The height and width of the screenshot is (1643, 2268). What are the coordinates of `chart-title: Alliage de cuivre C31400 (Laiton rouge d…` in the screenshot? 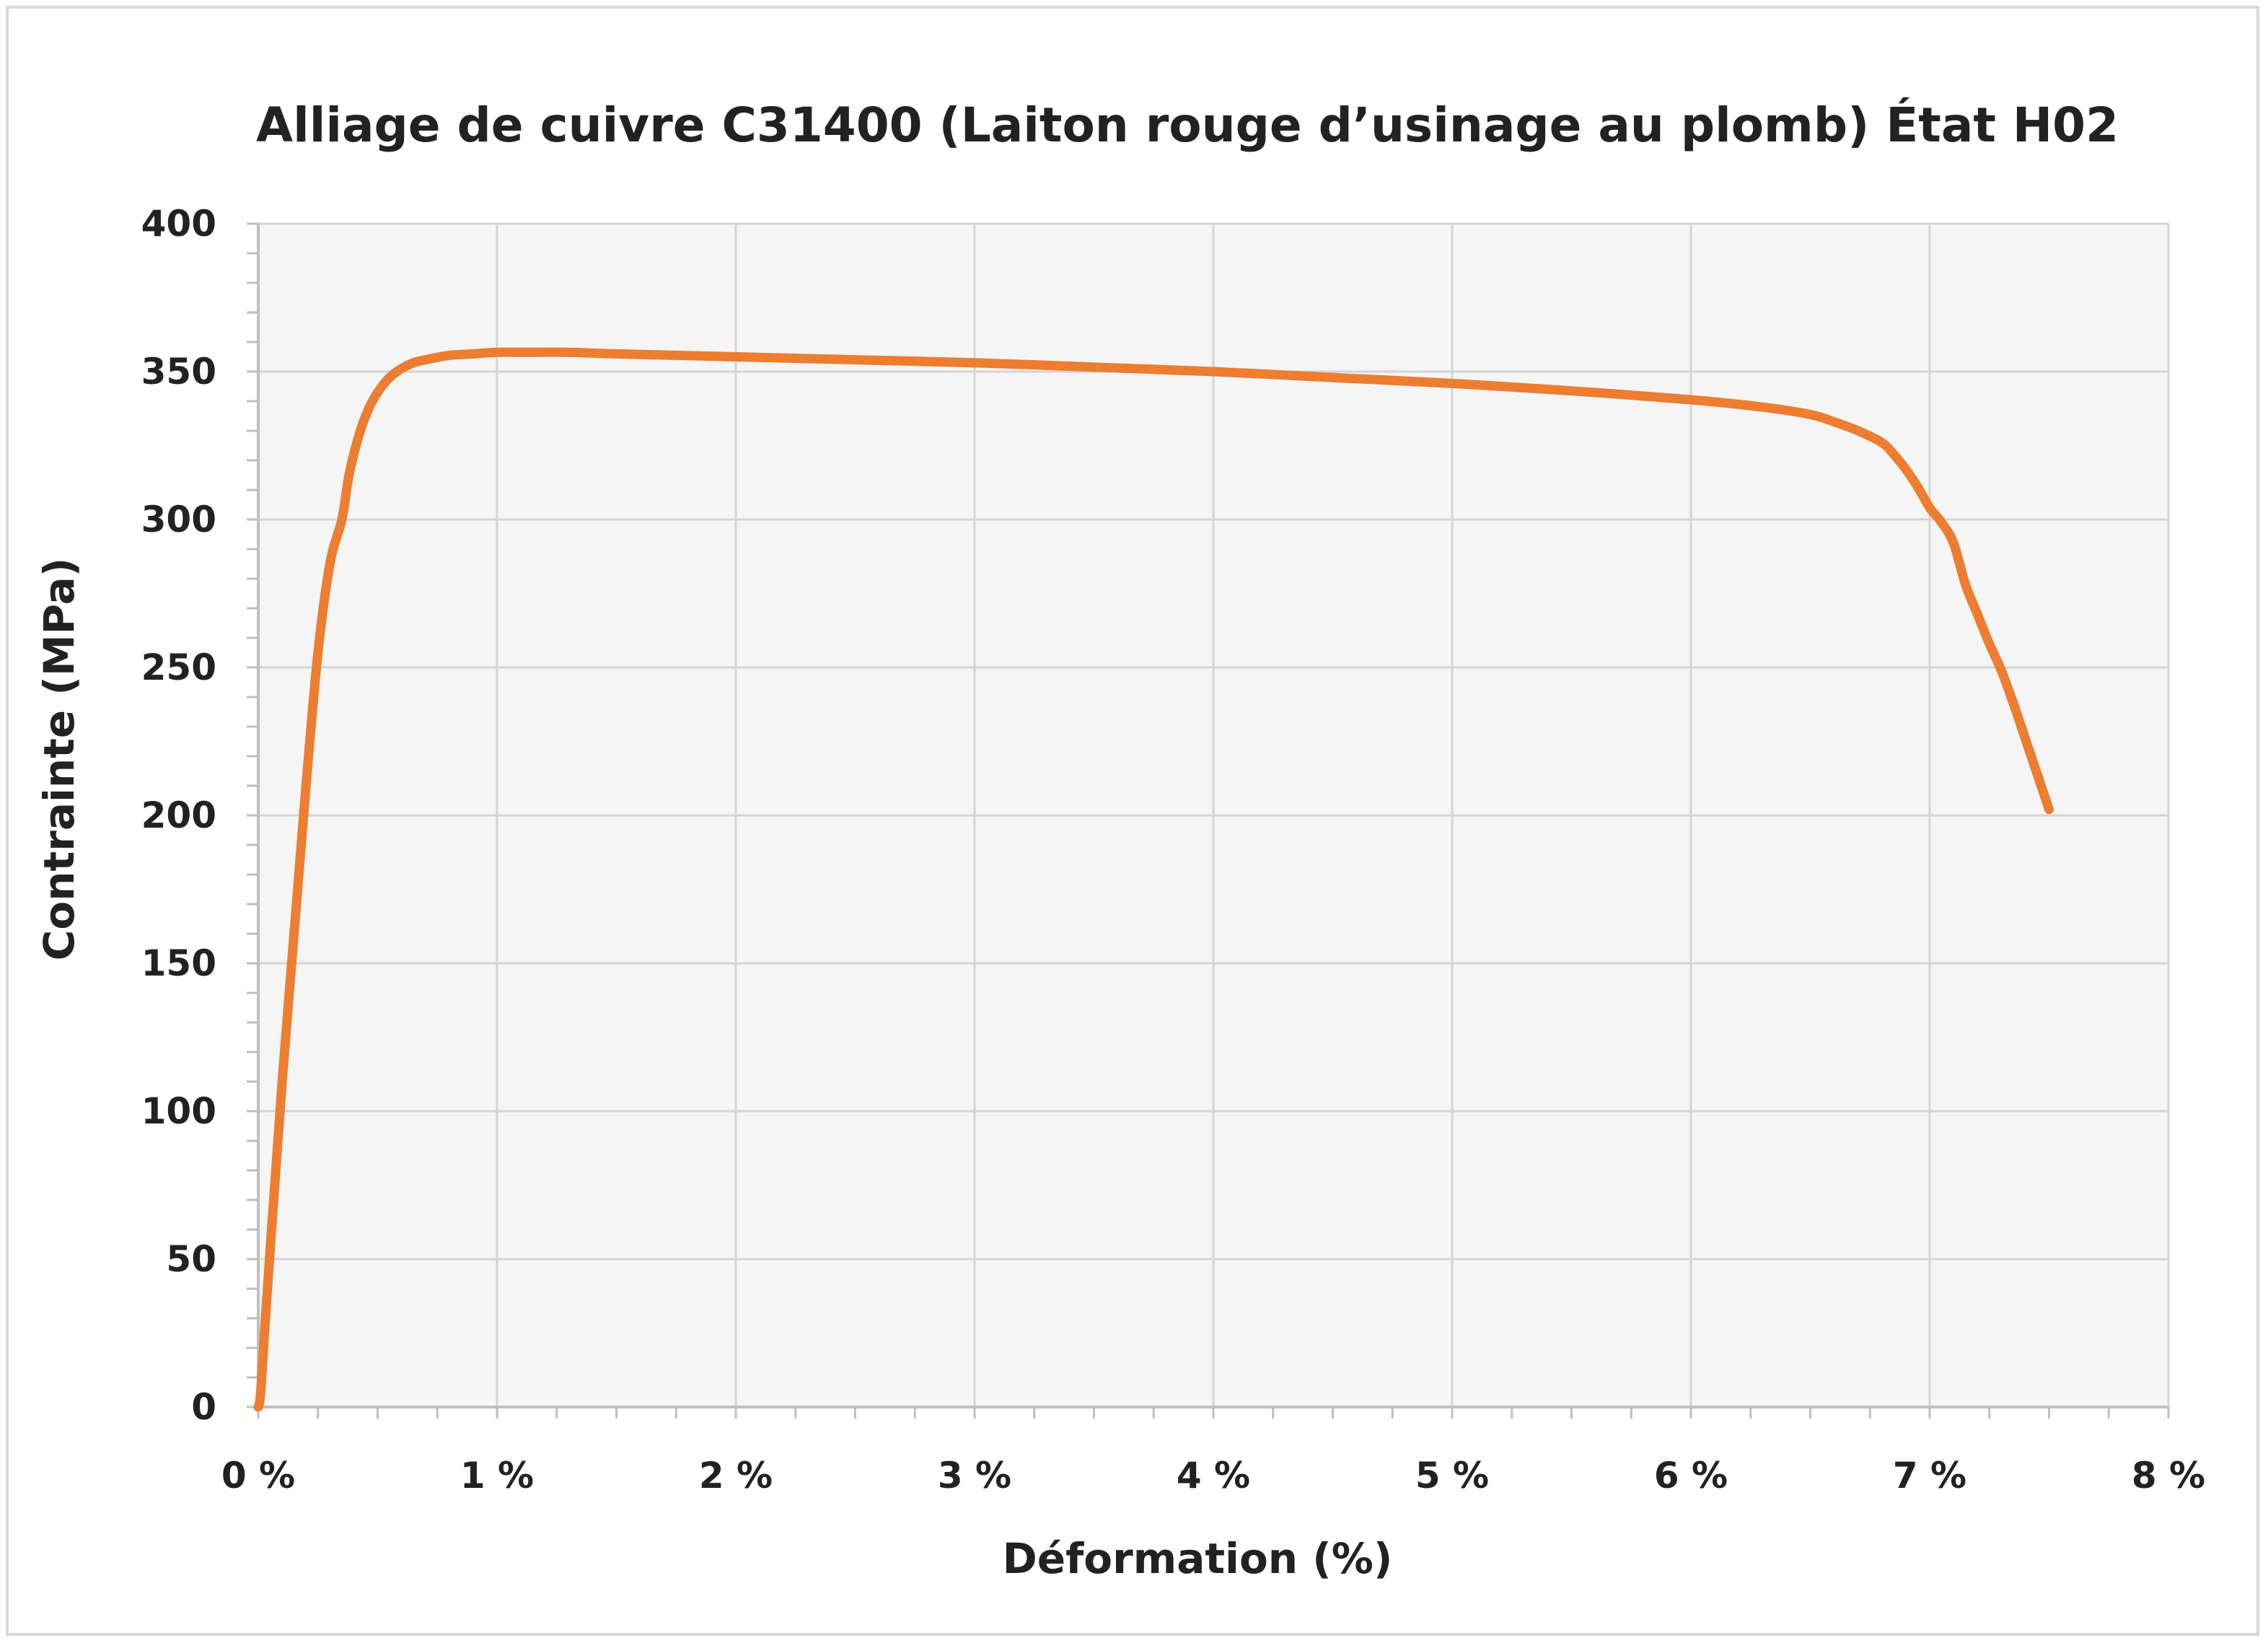 It's located at (1188, 125).